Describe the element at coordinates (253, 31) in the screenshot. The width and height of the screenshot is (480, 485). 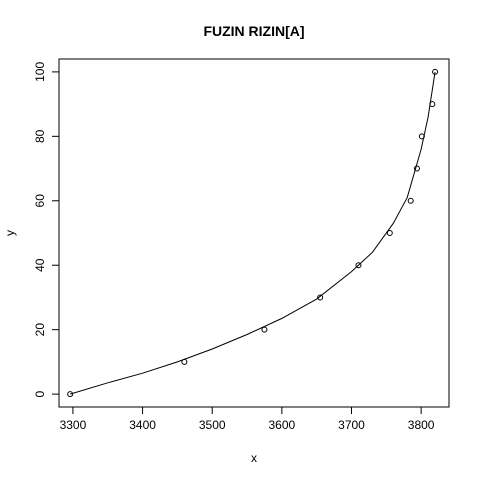
I see `chart-title: FUZIN RIZIN[A]` at that location.